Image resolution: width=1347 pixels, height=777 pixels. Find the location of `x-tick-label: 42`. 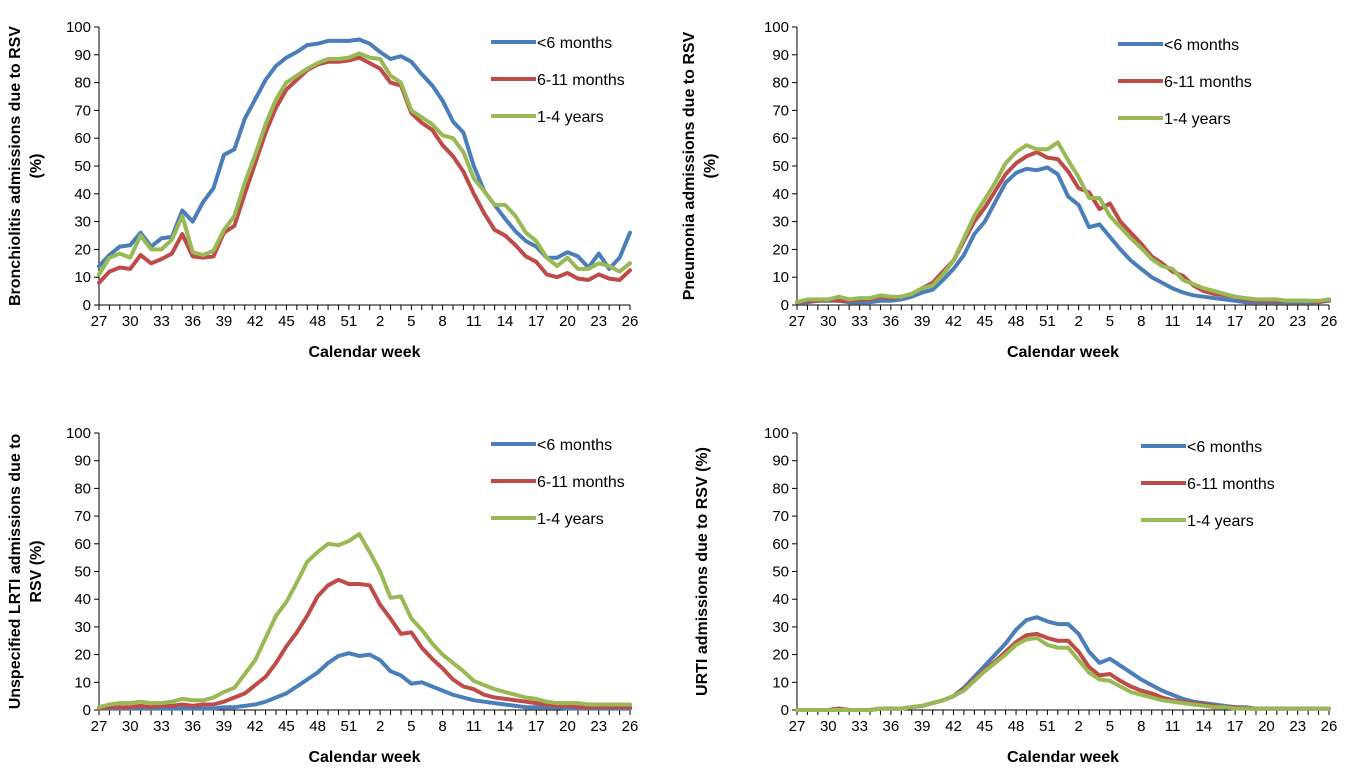

x-tick-label: 42 is located at coordinates (255, 321).